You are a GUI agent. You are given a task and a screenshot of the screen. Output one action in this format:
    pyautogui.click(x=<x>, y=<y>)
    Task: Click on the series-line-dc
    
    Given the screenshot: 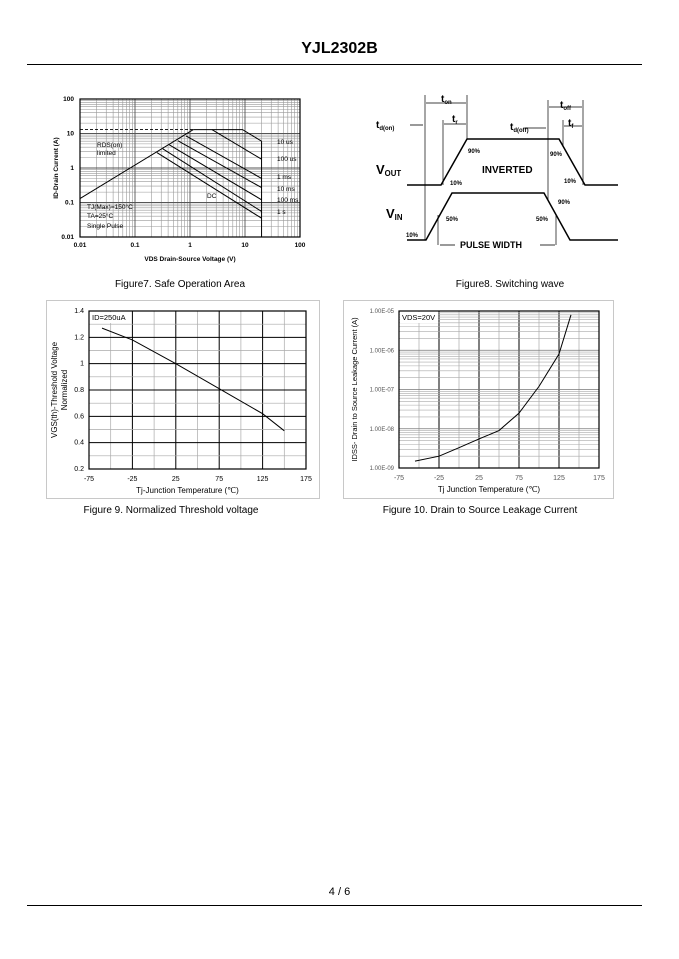 What is the action you would take?
    pyautogui.click(x=209, y=185)
    